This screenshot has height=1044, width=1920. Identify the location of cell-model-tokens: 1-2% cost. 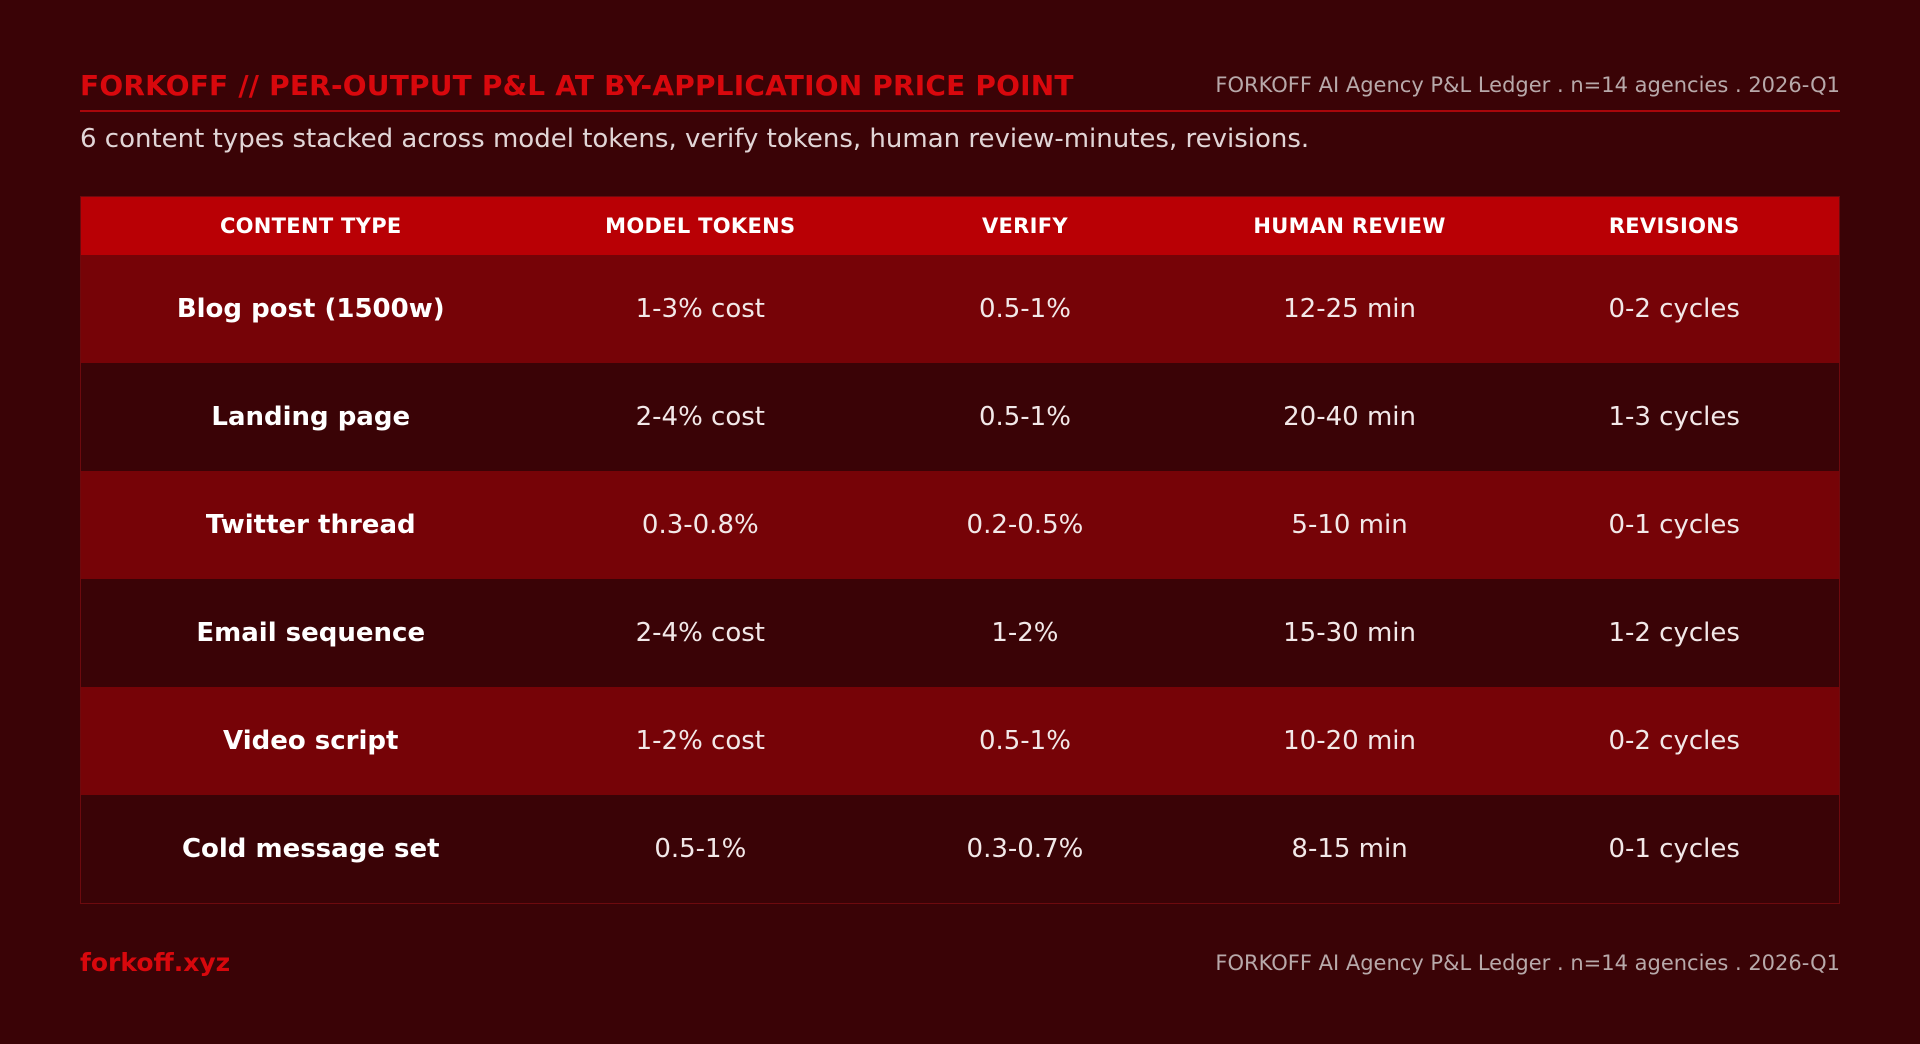
(700, 741).